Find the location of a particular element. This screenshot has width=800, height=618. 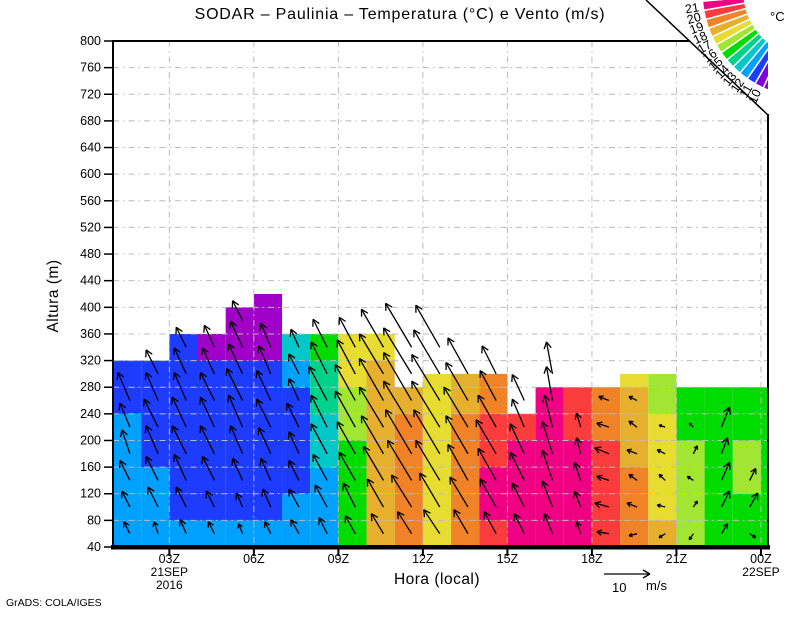

x-tick-label: 03Z is located at coordinates (170, 559).